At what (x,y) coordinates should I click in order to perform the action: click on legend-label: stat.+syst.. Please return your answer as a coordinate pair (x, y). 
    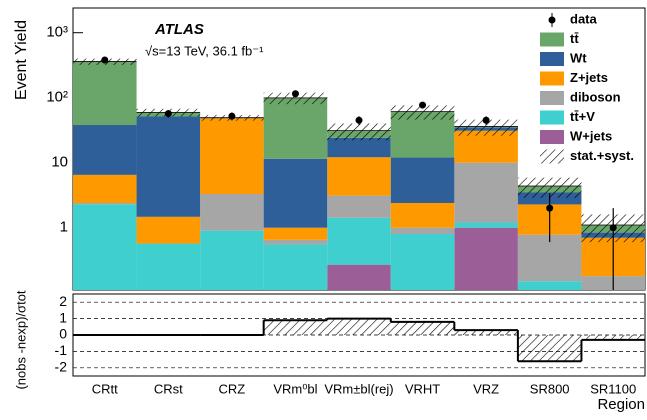
    Looking at the image, I should click on (602, 155).